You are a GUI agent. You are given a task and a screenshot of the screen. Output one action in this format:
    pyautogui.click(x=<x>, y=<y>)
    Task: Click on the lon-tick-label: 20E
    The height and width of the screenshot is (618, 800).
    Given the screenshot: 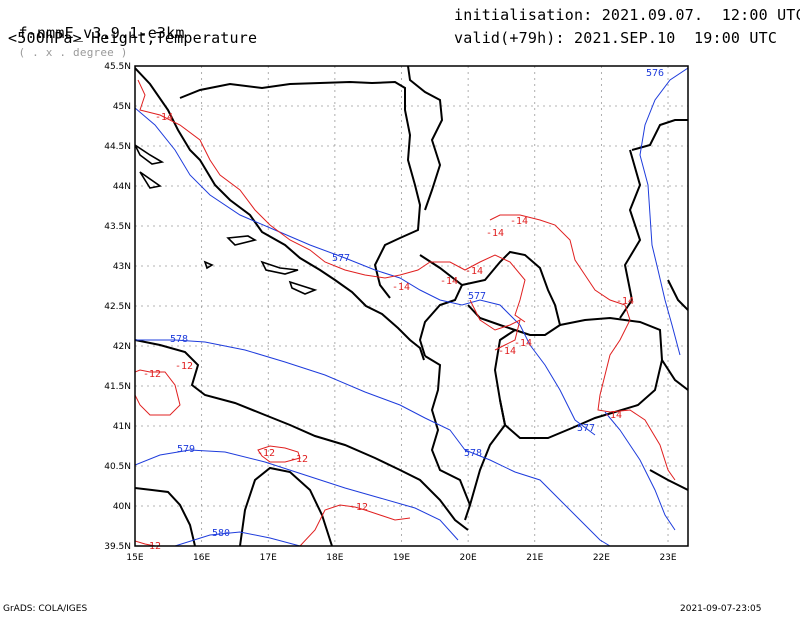 What is the action you would take?
    pyautogui.click(x=468, y=558)
    